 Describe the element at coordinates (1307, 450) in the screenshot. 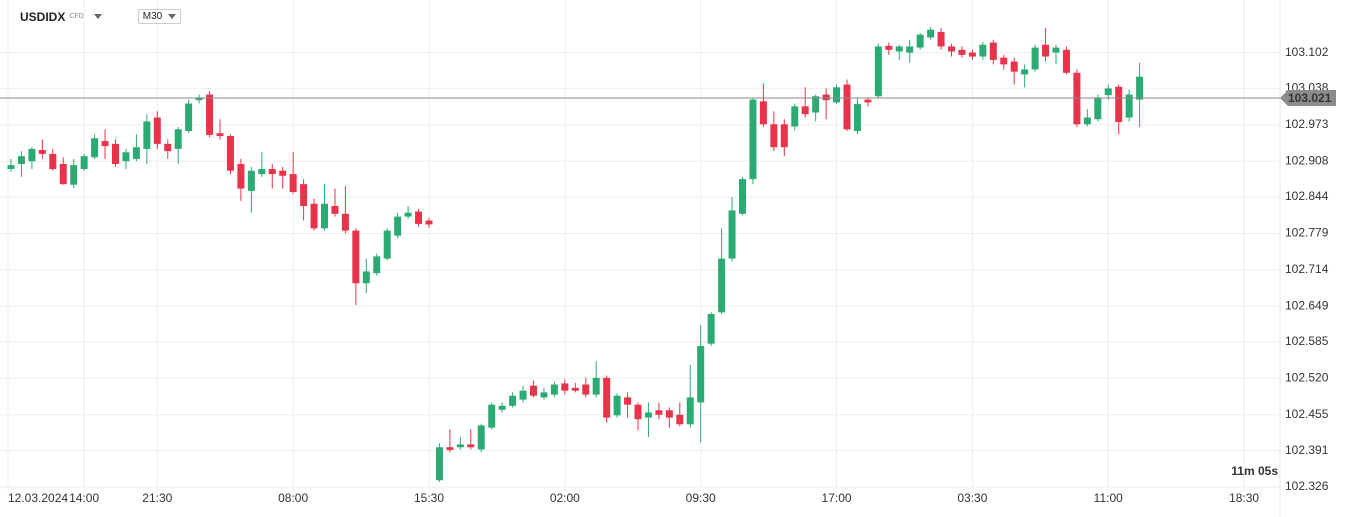

I see `y-tick-label: 102.391` at that location.